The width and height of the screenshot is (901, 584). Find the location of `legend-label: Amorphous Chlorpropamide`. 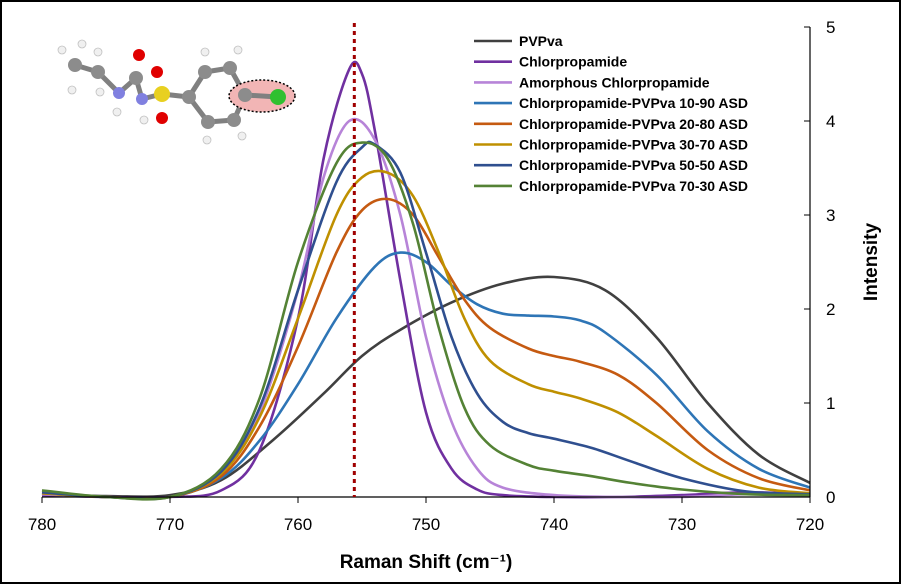

legend-label: Amorphous Chlorpropamide is located at coordinates (614, 82).